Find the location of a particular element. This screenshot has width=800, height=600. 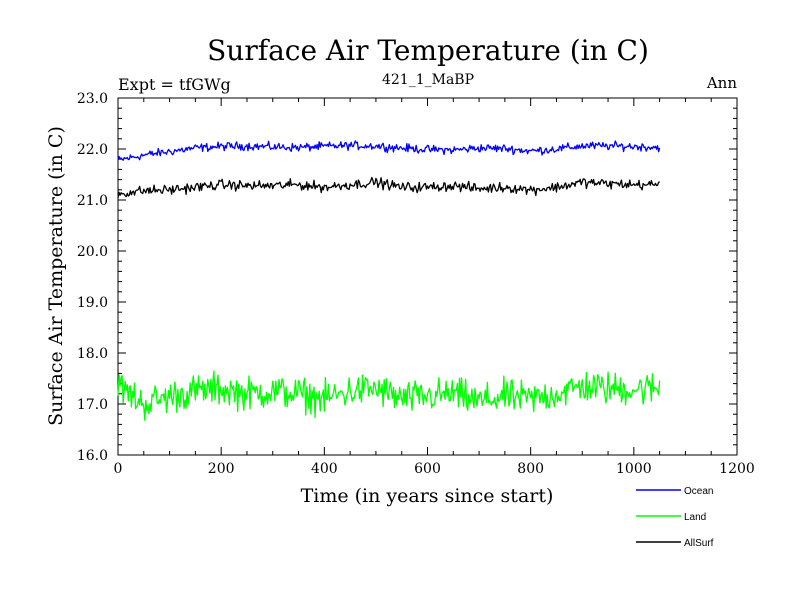

y-tick-label: 17.0 is located at coordinates (92, 405).